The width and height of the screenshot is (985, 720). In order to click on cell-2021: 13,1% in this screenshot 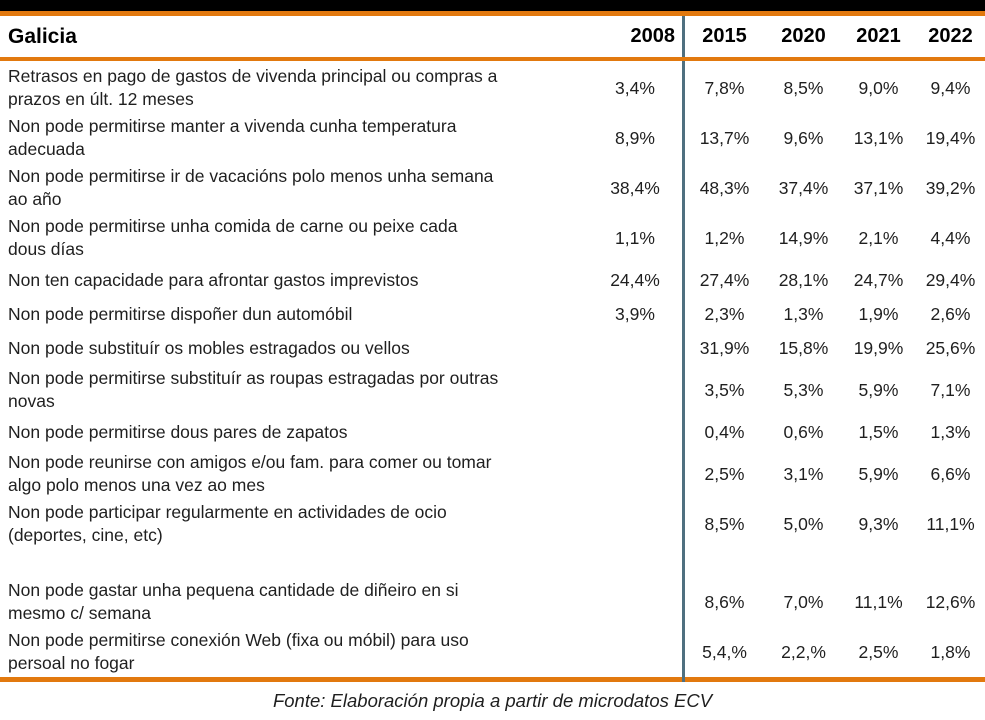, I will do `click(878, 137)`.